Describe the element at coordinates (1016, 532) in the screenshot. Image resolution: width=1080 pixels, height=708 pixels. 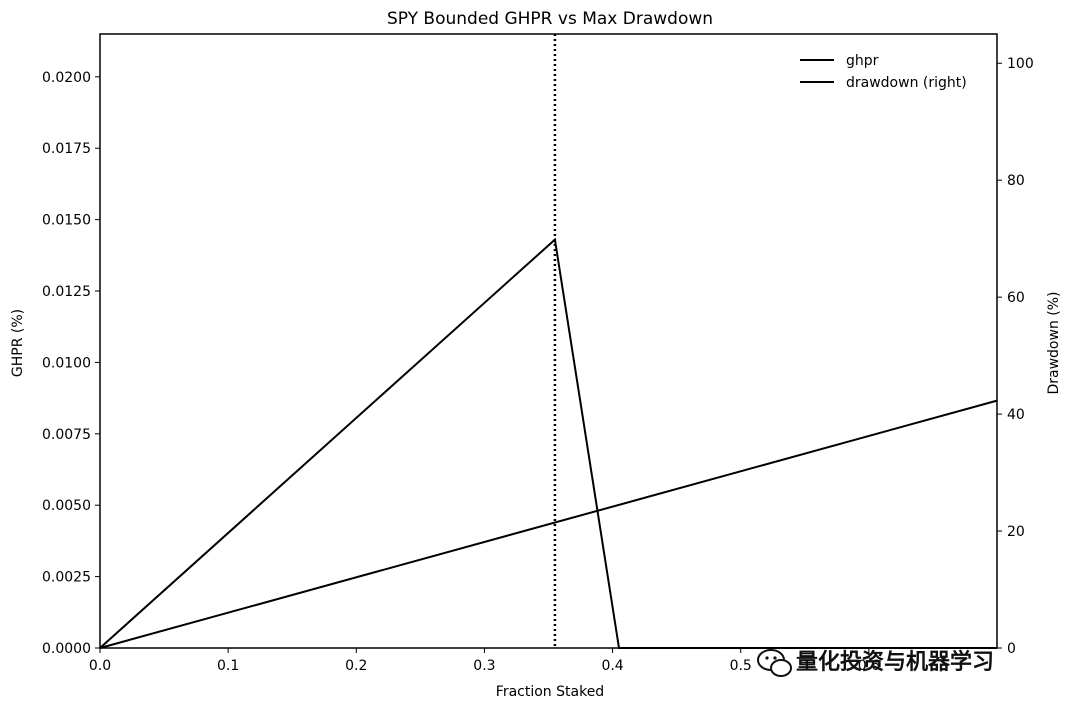
I see `y-right-tick-label: 20` at that location.